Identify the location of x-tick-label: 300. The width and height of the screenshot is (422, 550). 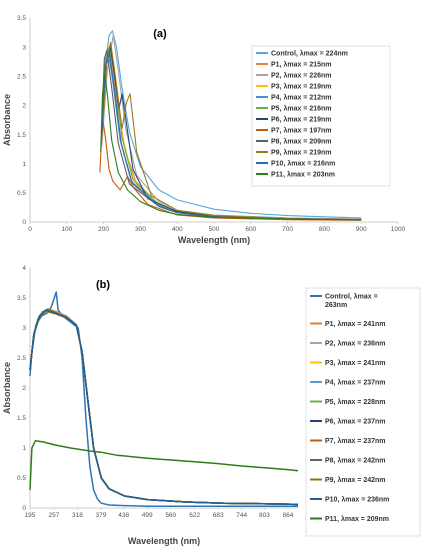
(140, 229).